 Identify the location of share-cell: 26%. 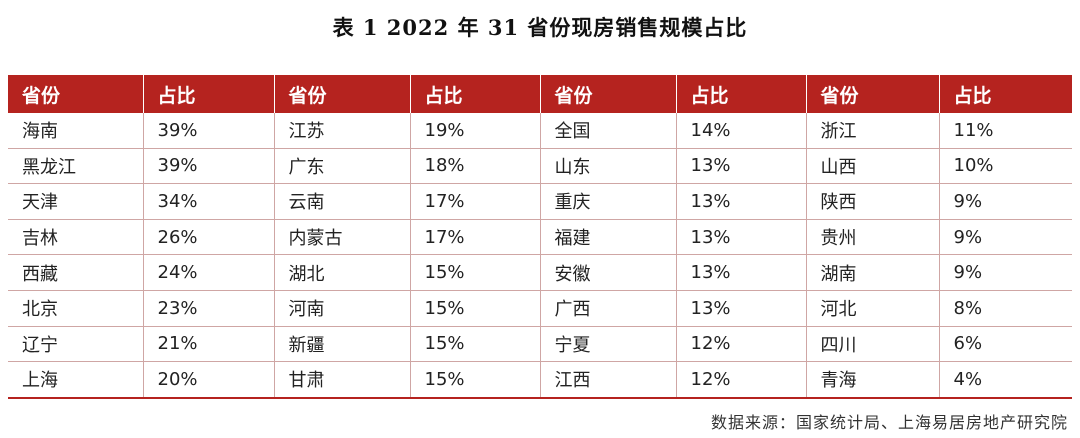
(208, 237).